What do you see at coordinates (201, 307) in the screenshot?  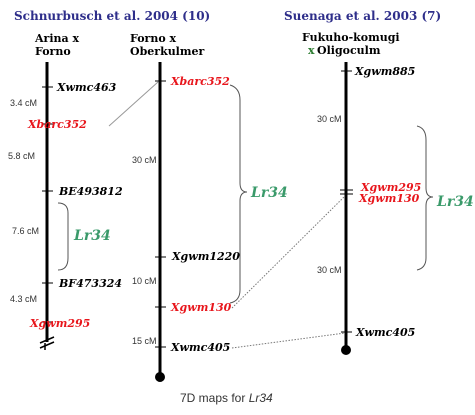 I see `map2-marker-xgwm130: Xgwm130` at bounding box center [201, 307].